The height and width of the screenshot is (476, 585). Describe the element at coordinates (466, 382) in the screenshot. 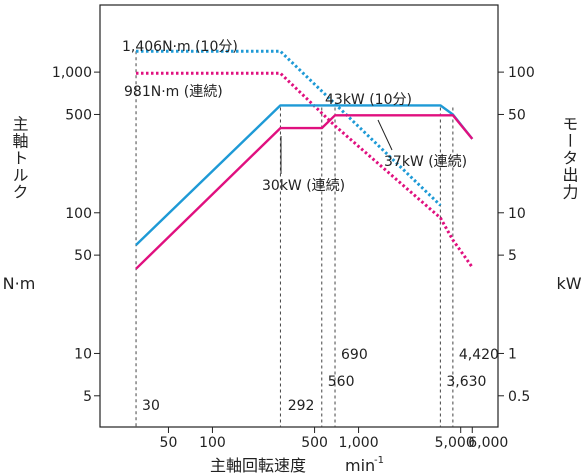

I see `reference-speed-label-4: 3,630` at that location.